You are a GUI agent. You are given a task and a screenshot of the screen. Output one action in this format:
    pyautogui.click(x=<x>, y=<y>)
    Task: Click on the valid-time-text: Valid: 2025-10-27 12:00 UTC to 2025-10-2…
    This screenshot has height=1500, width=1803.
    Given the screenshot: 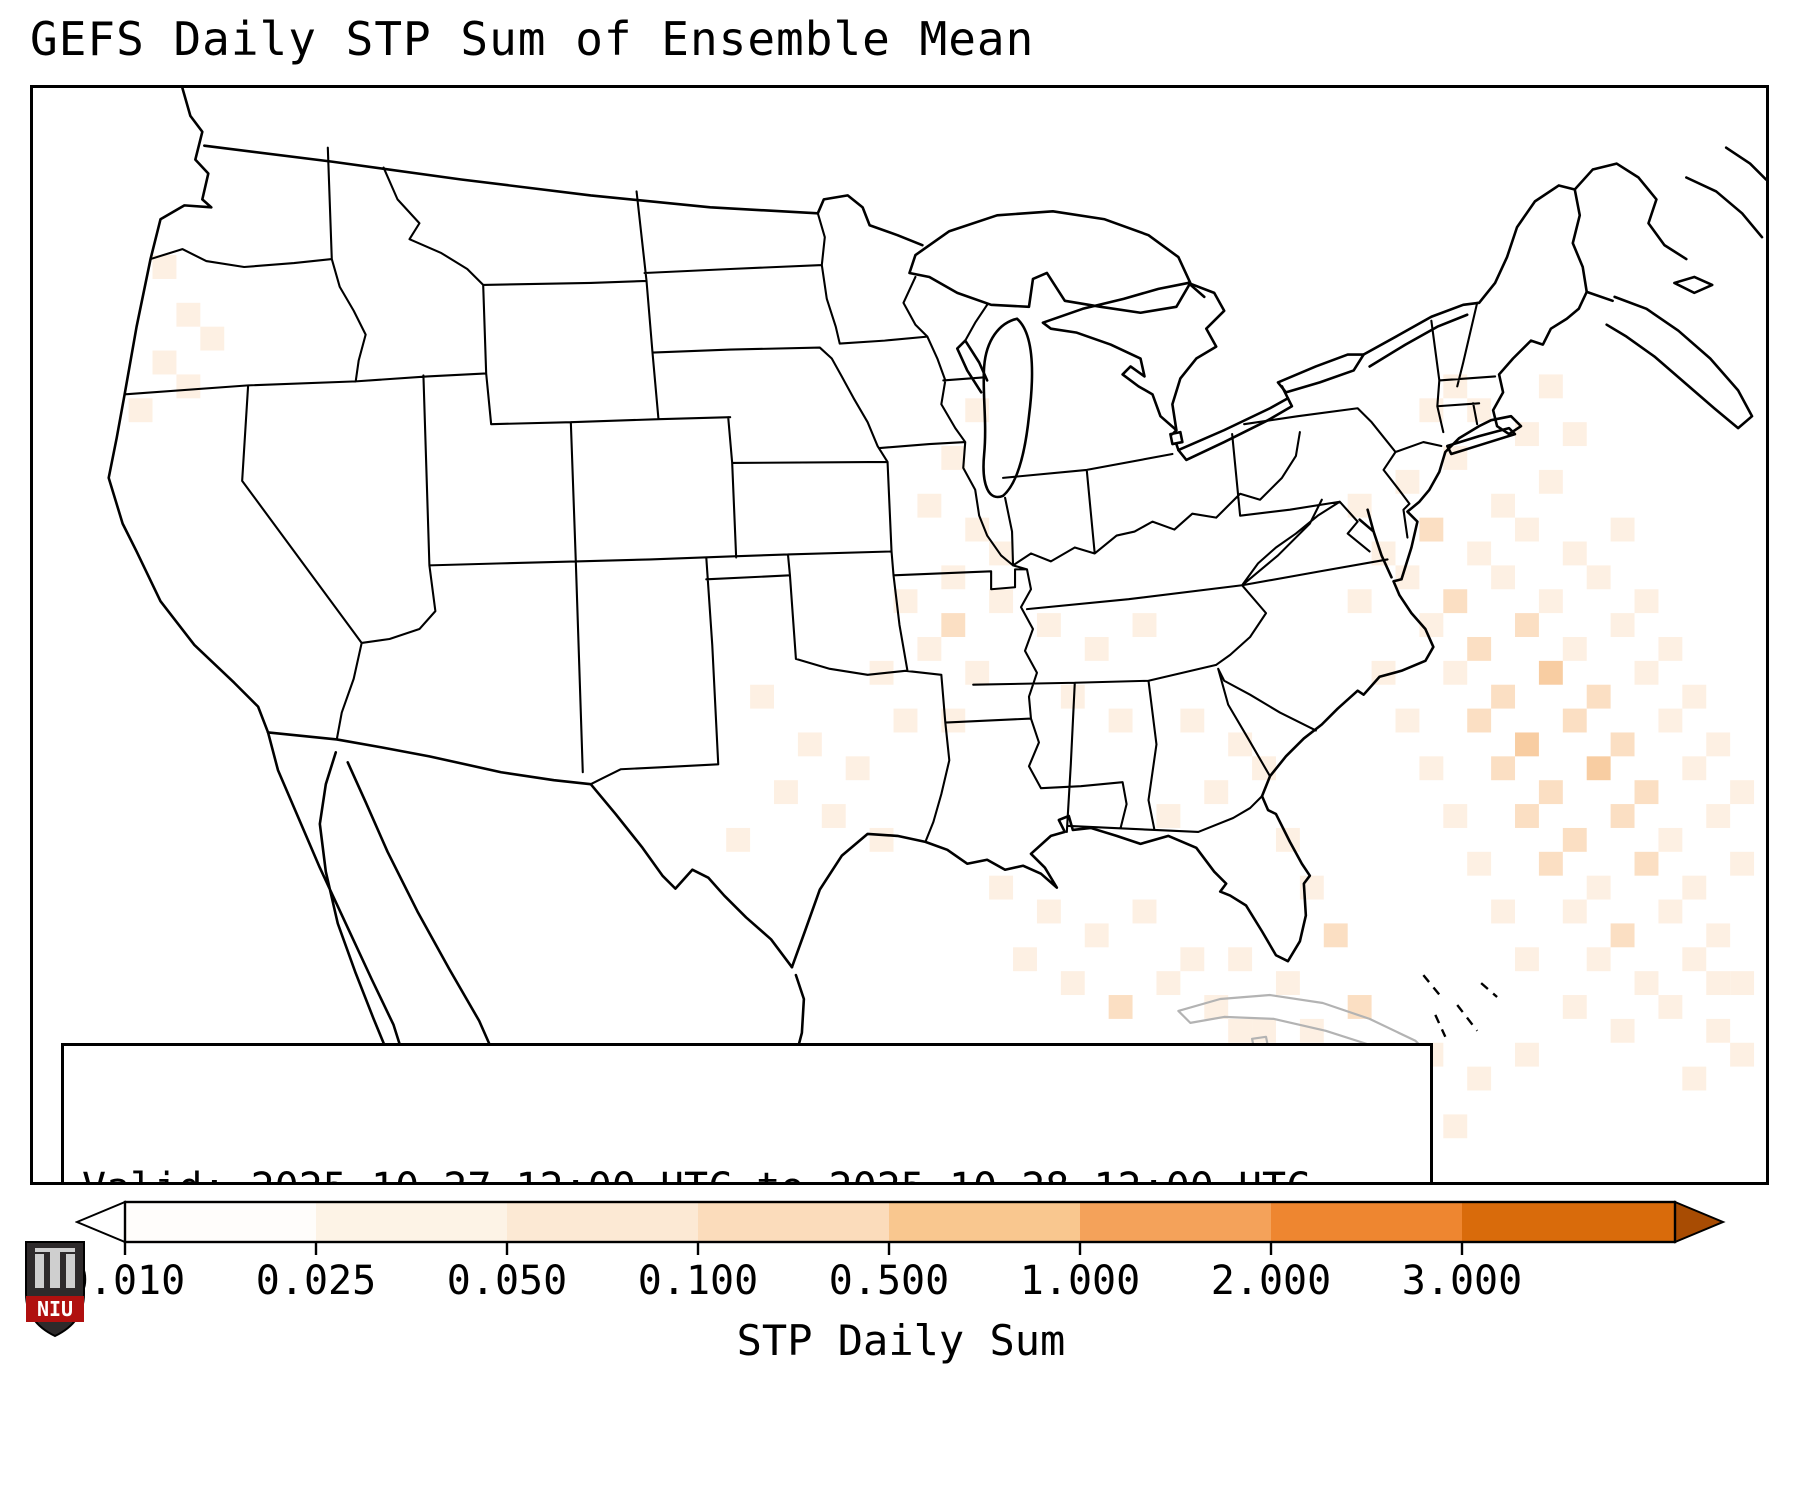 What is the action you would take?
    pyautogui.click(x=747, y=1172)
    